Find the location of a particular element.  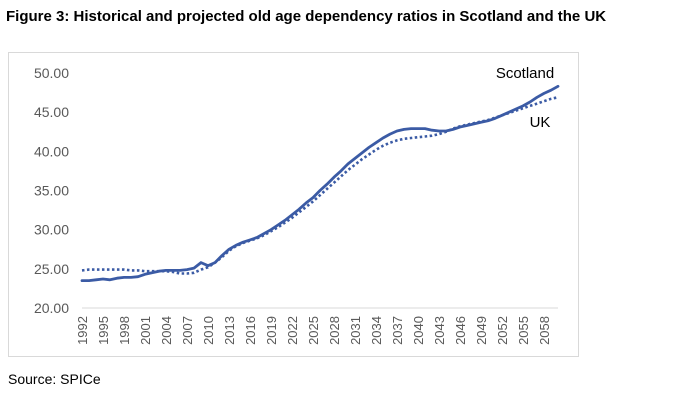

x-tick-label: 2010 is located at coordinates (208, 330).